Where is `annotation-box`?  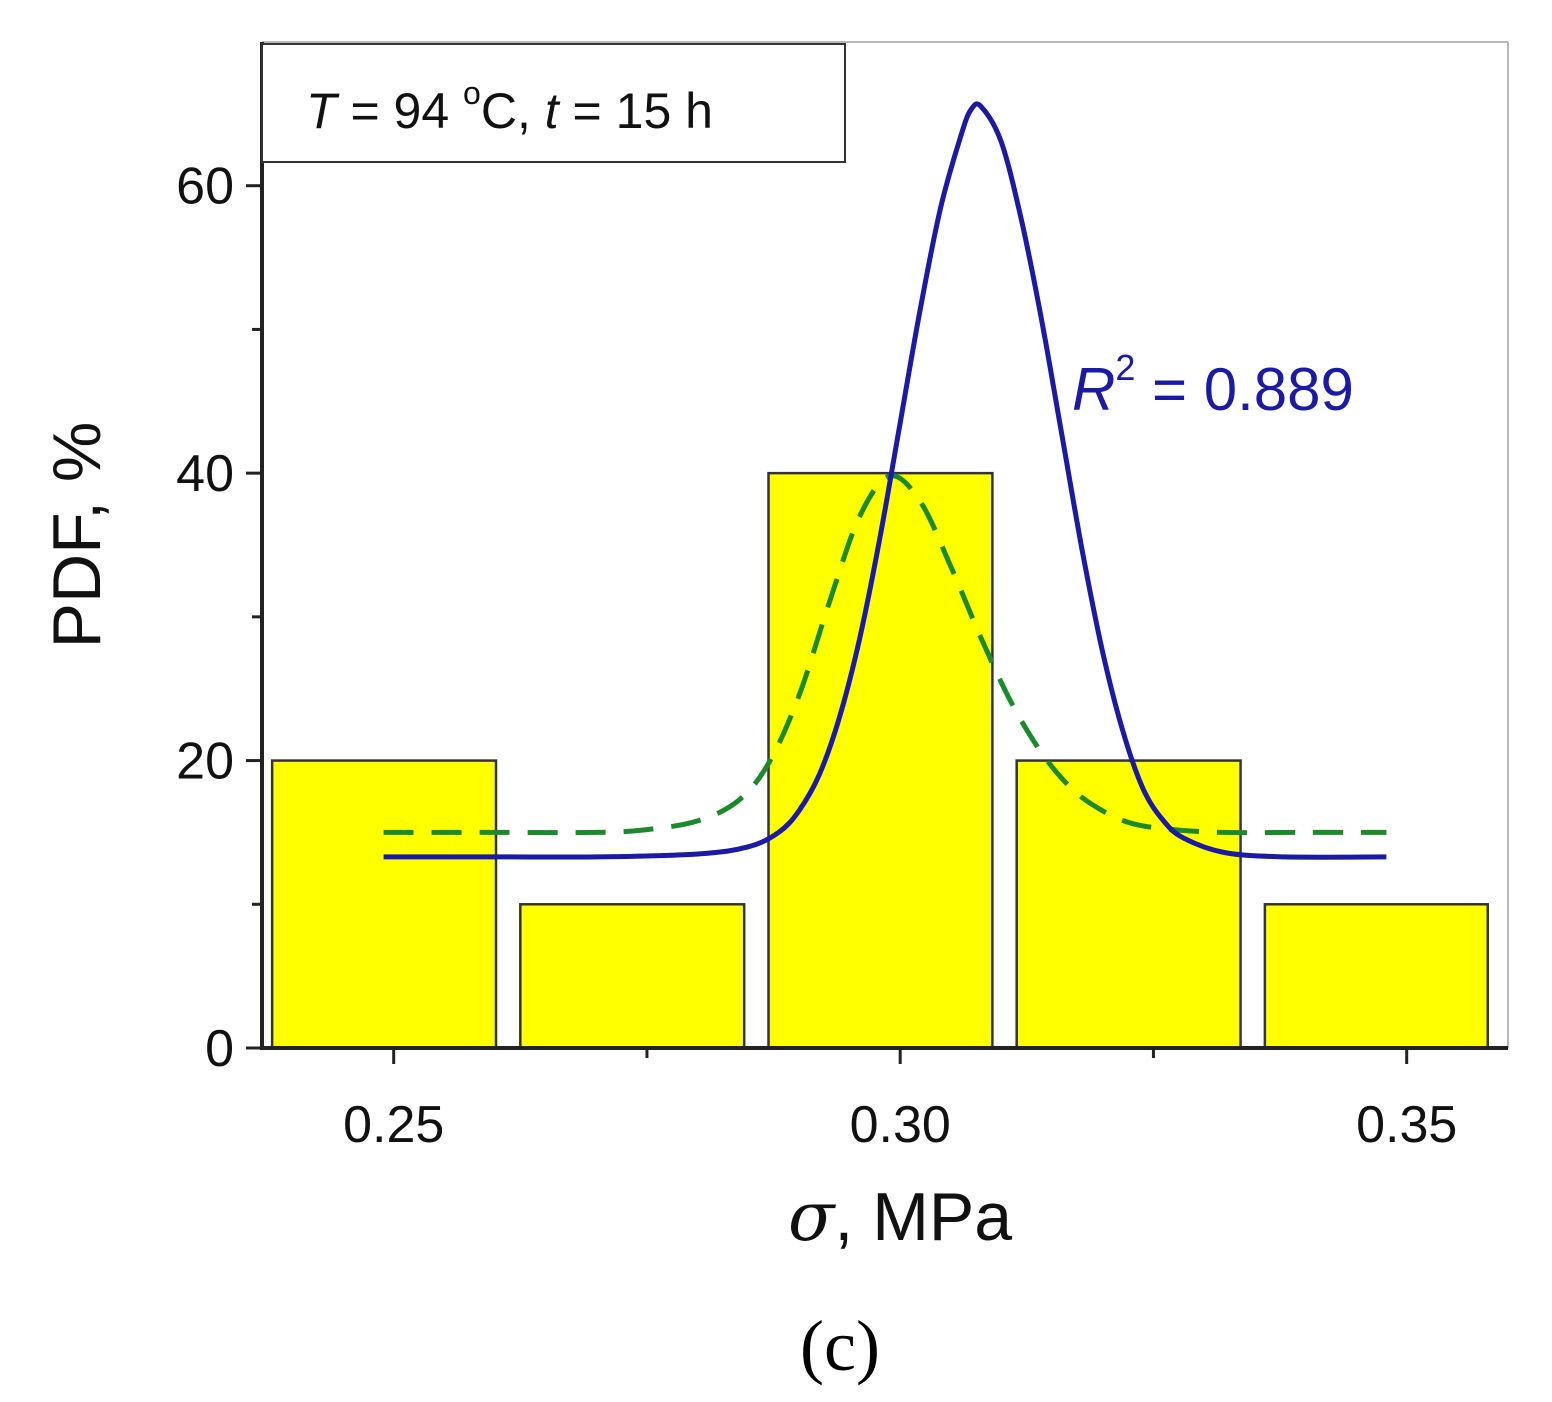
annotation-box is located at coordinates (553, 103).